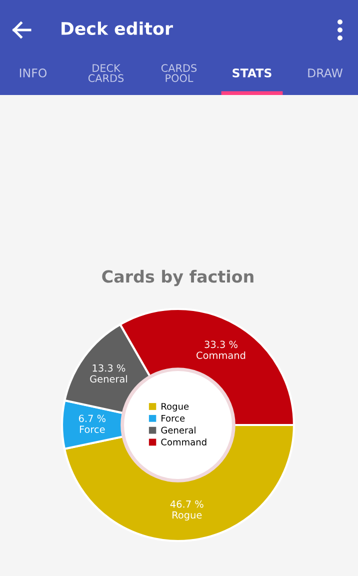 The height and width of the screenshot is (576, 358). What do you see at coordinates (173, 418) in the screenshot?
I see `legend-label: Force` at bounding box center [173, 418].